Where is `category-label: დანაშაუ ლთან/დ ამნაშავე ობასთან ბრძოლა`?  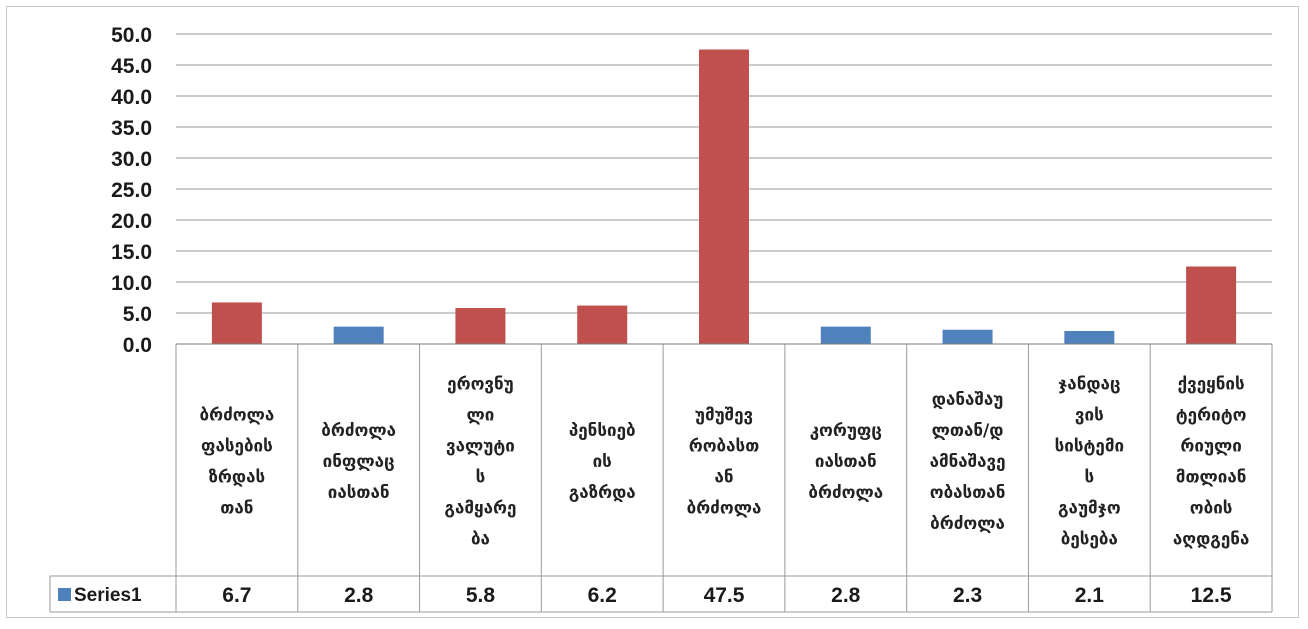
category-label: დანაშაუ ლთან/დ ამნაშავე ობასთან ბრძოლა is located at coordinates (968, 462).